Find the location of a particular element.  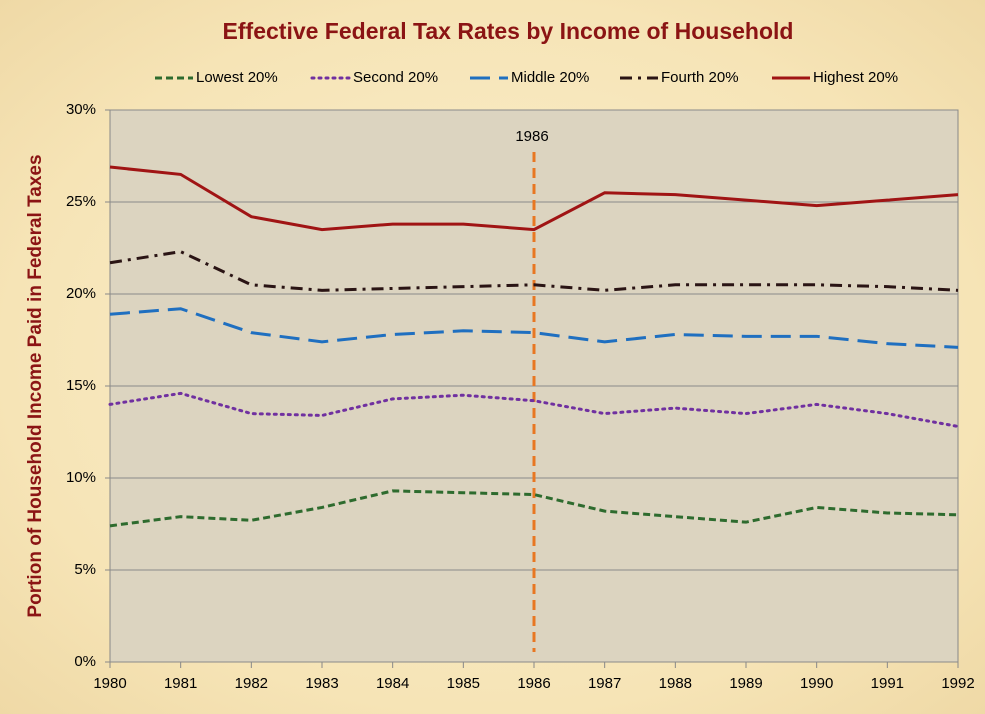

x-tick-label: 1992 is located at coordinates (957, 683).